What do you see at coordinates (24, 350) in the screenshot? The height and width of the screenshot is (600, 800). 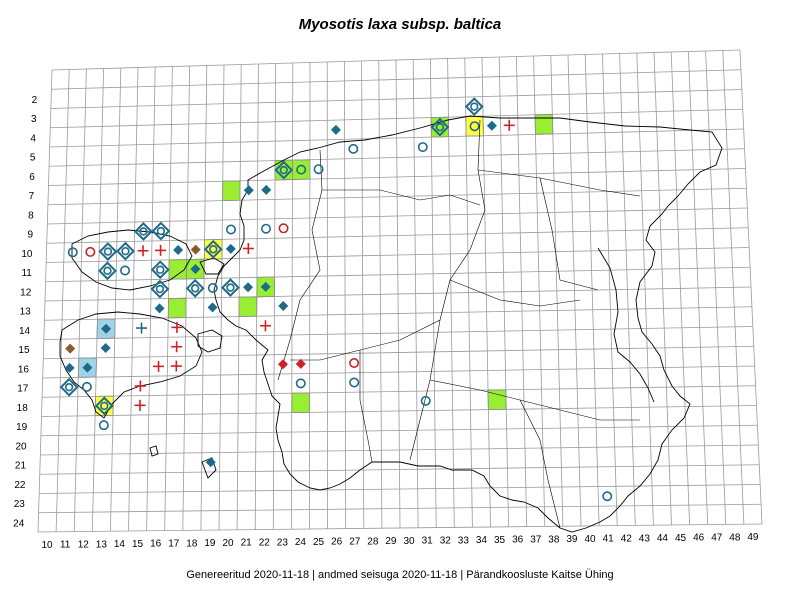 I see `row-label: 15` at bounding box center [24, 350].